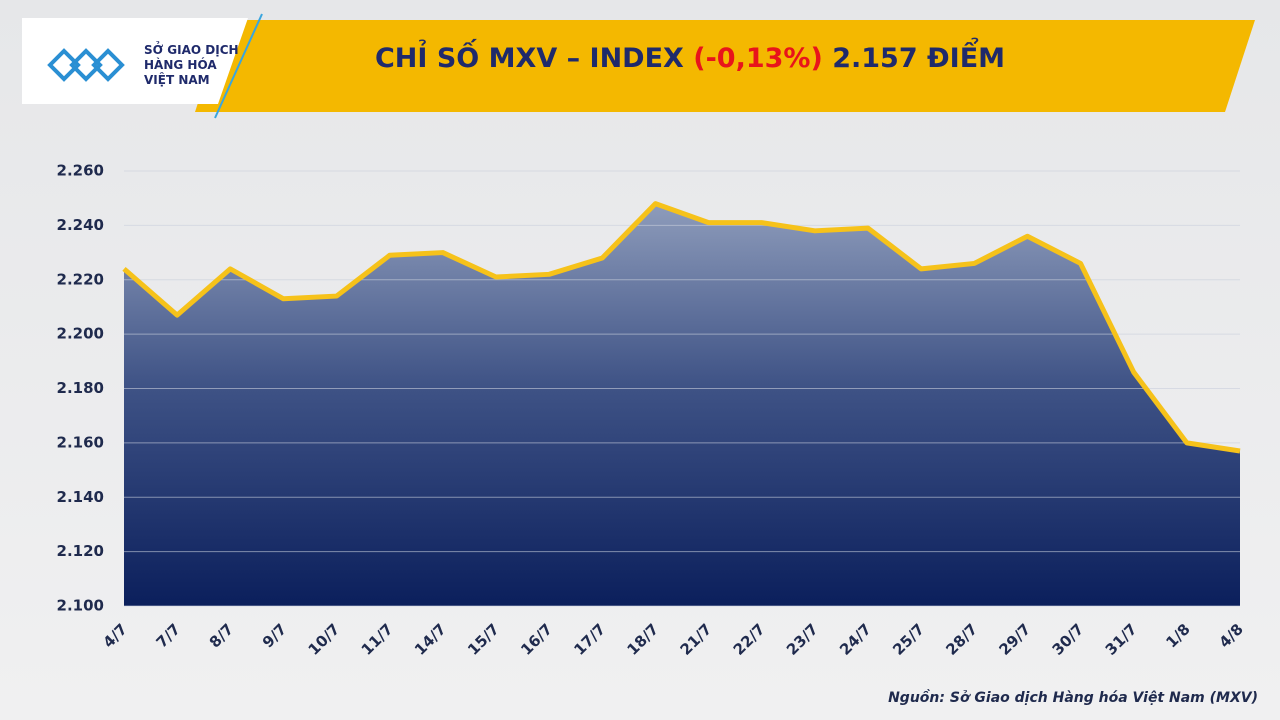  Describe the element at coordinates (135, 61) in the screenshot. I see `logo-box` at that location.